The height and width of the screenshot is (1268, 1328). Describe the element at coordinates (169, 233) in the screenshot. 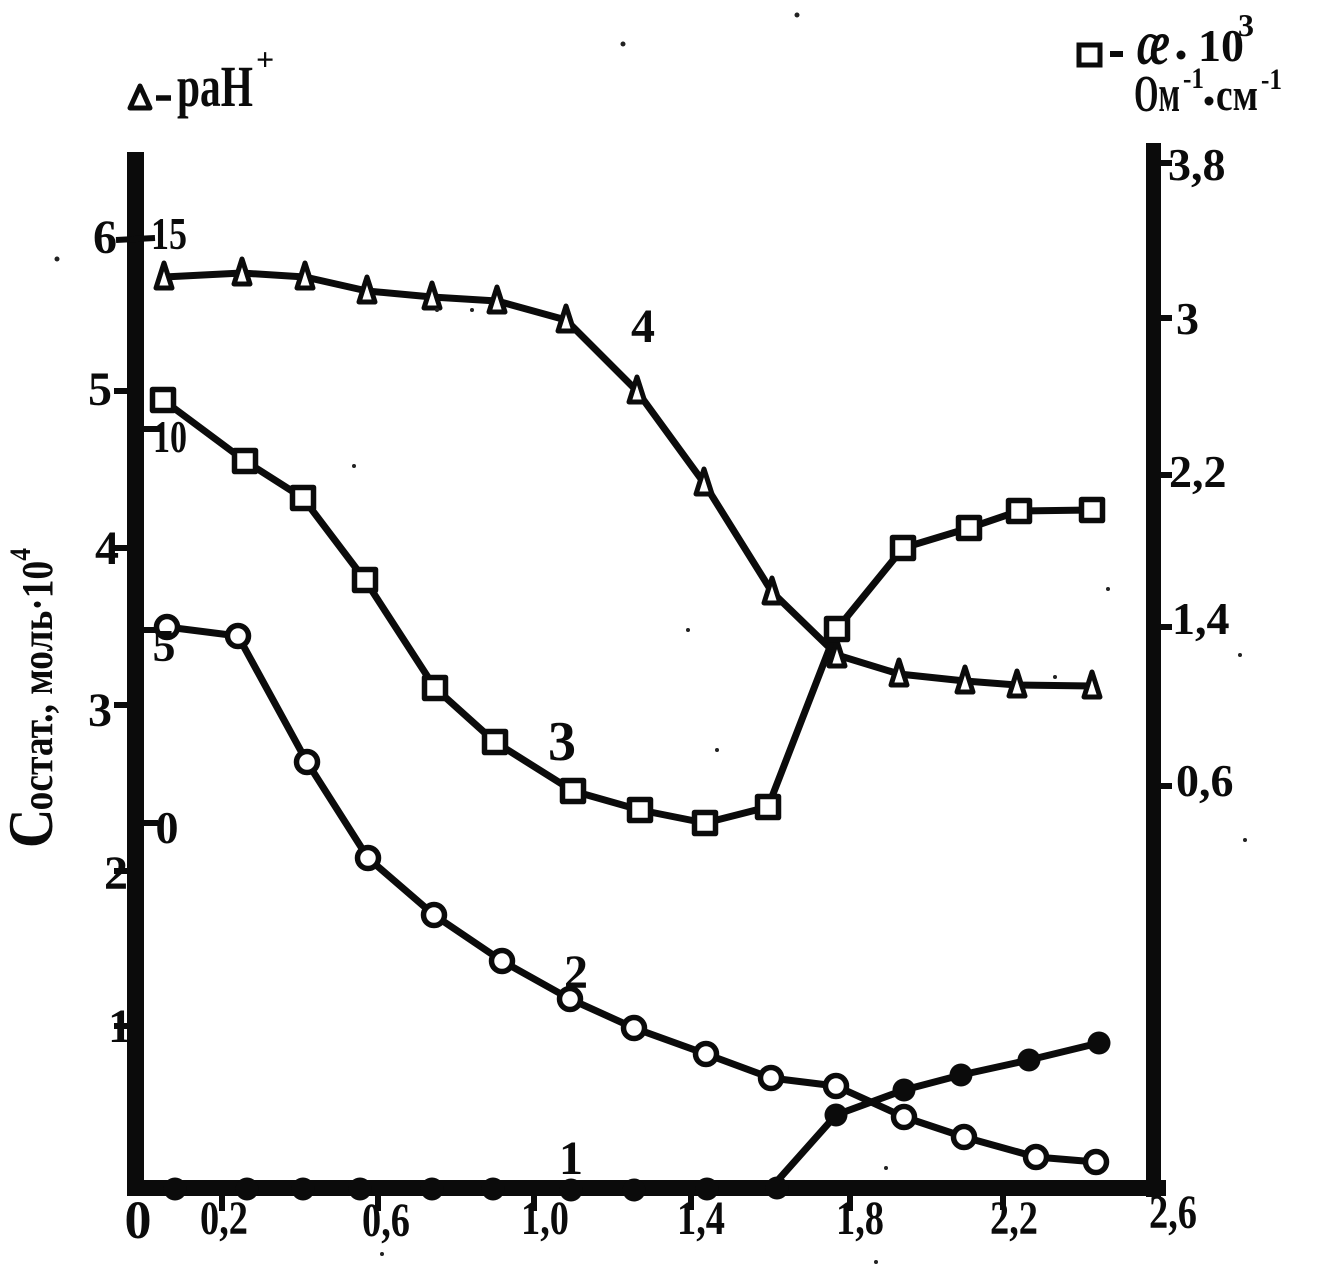

I see `svg-text: 15` at that location.